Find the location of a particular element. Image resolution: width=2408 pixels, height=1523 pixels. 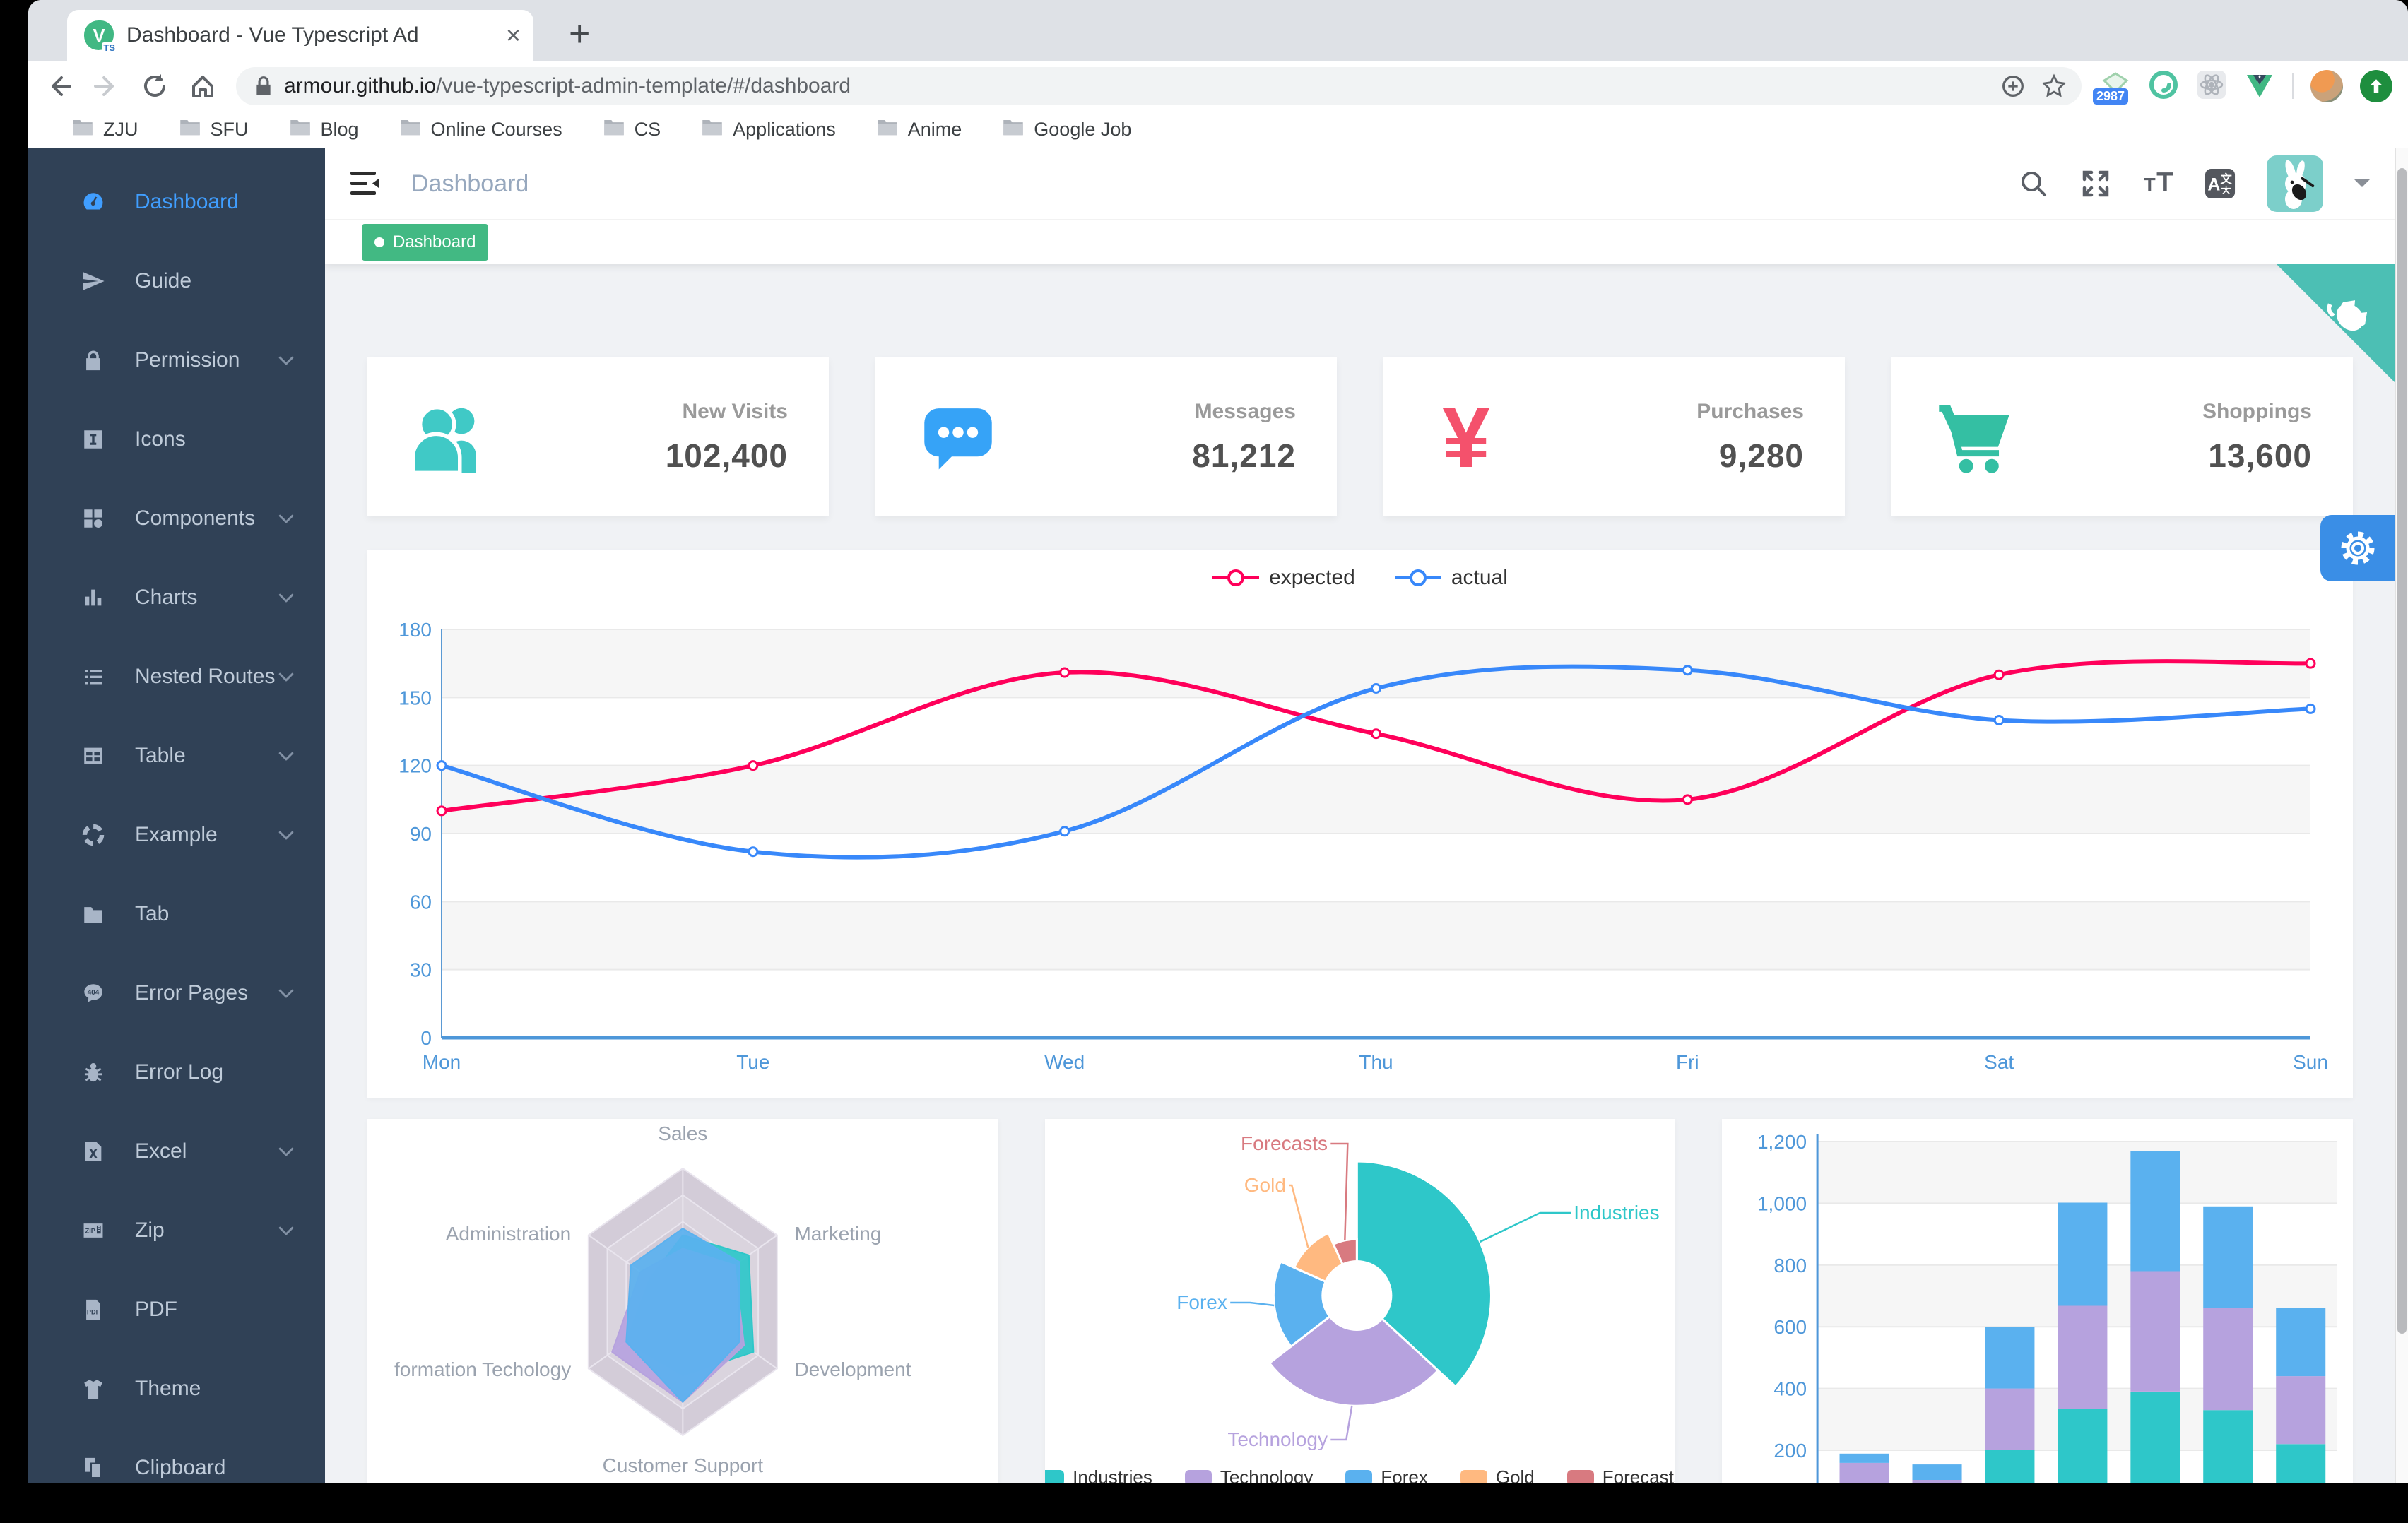

sidebar-item-pdf: PDF PDF is located at coordinates (176, 1309).